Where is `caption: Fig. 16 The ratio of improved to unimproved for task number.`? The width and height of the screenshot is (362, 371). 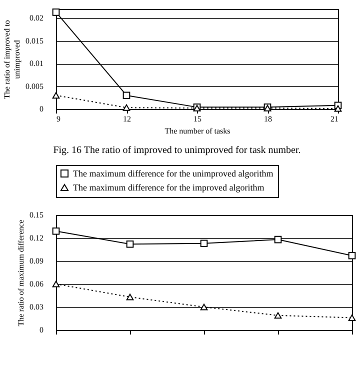
caption: Fig. 16 The ratio of improved to unimproved for task number. is located at coordinates (177, 150).